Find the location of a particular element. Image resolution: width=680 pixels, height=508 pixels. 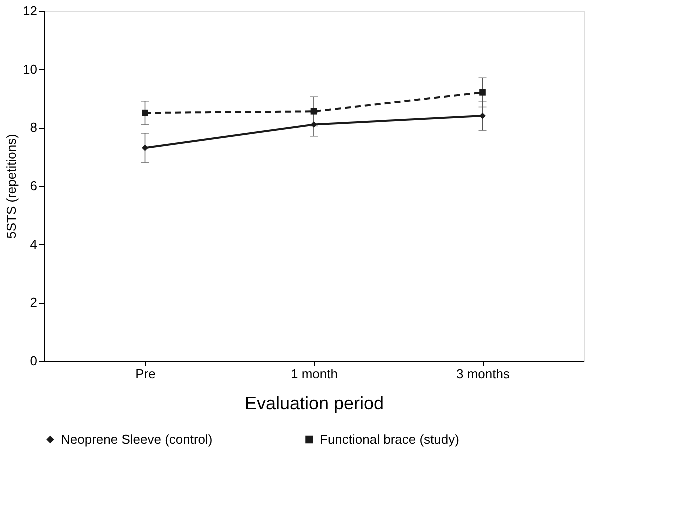

y-tick-label: 2 is located at coordinates (34, 302).